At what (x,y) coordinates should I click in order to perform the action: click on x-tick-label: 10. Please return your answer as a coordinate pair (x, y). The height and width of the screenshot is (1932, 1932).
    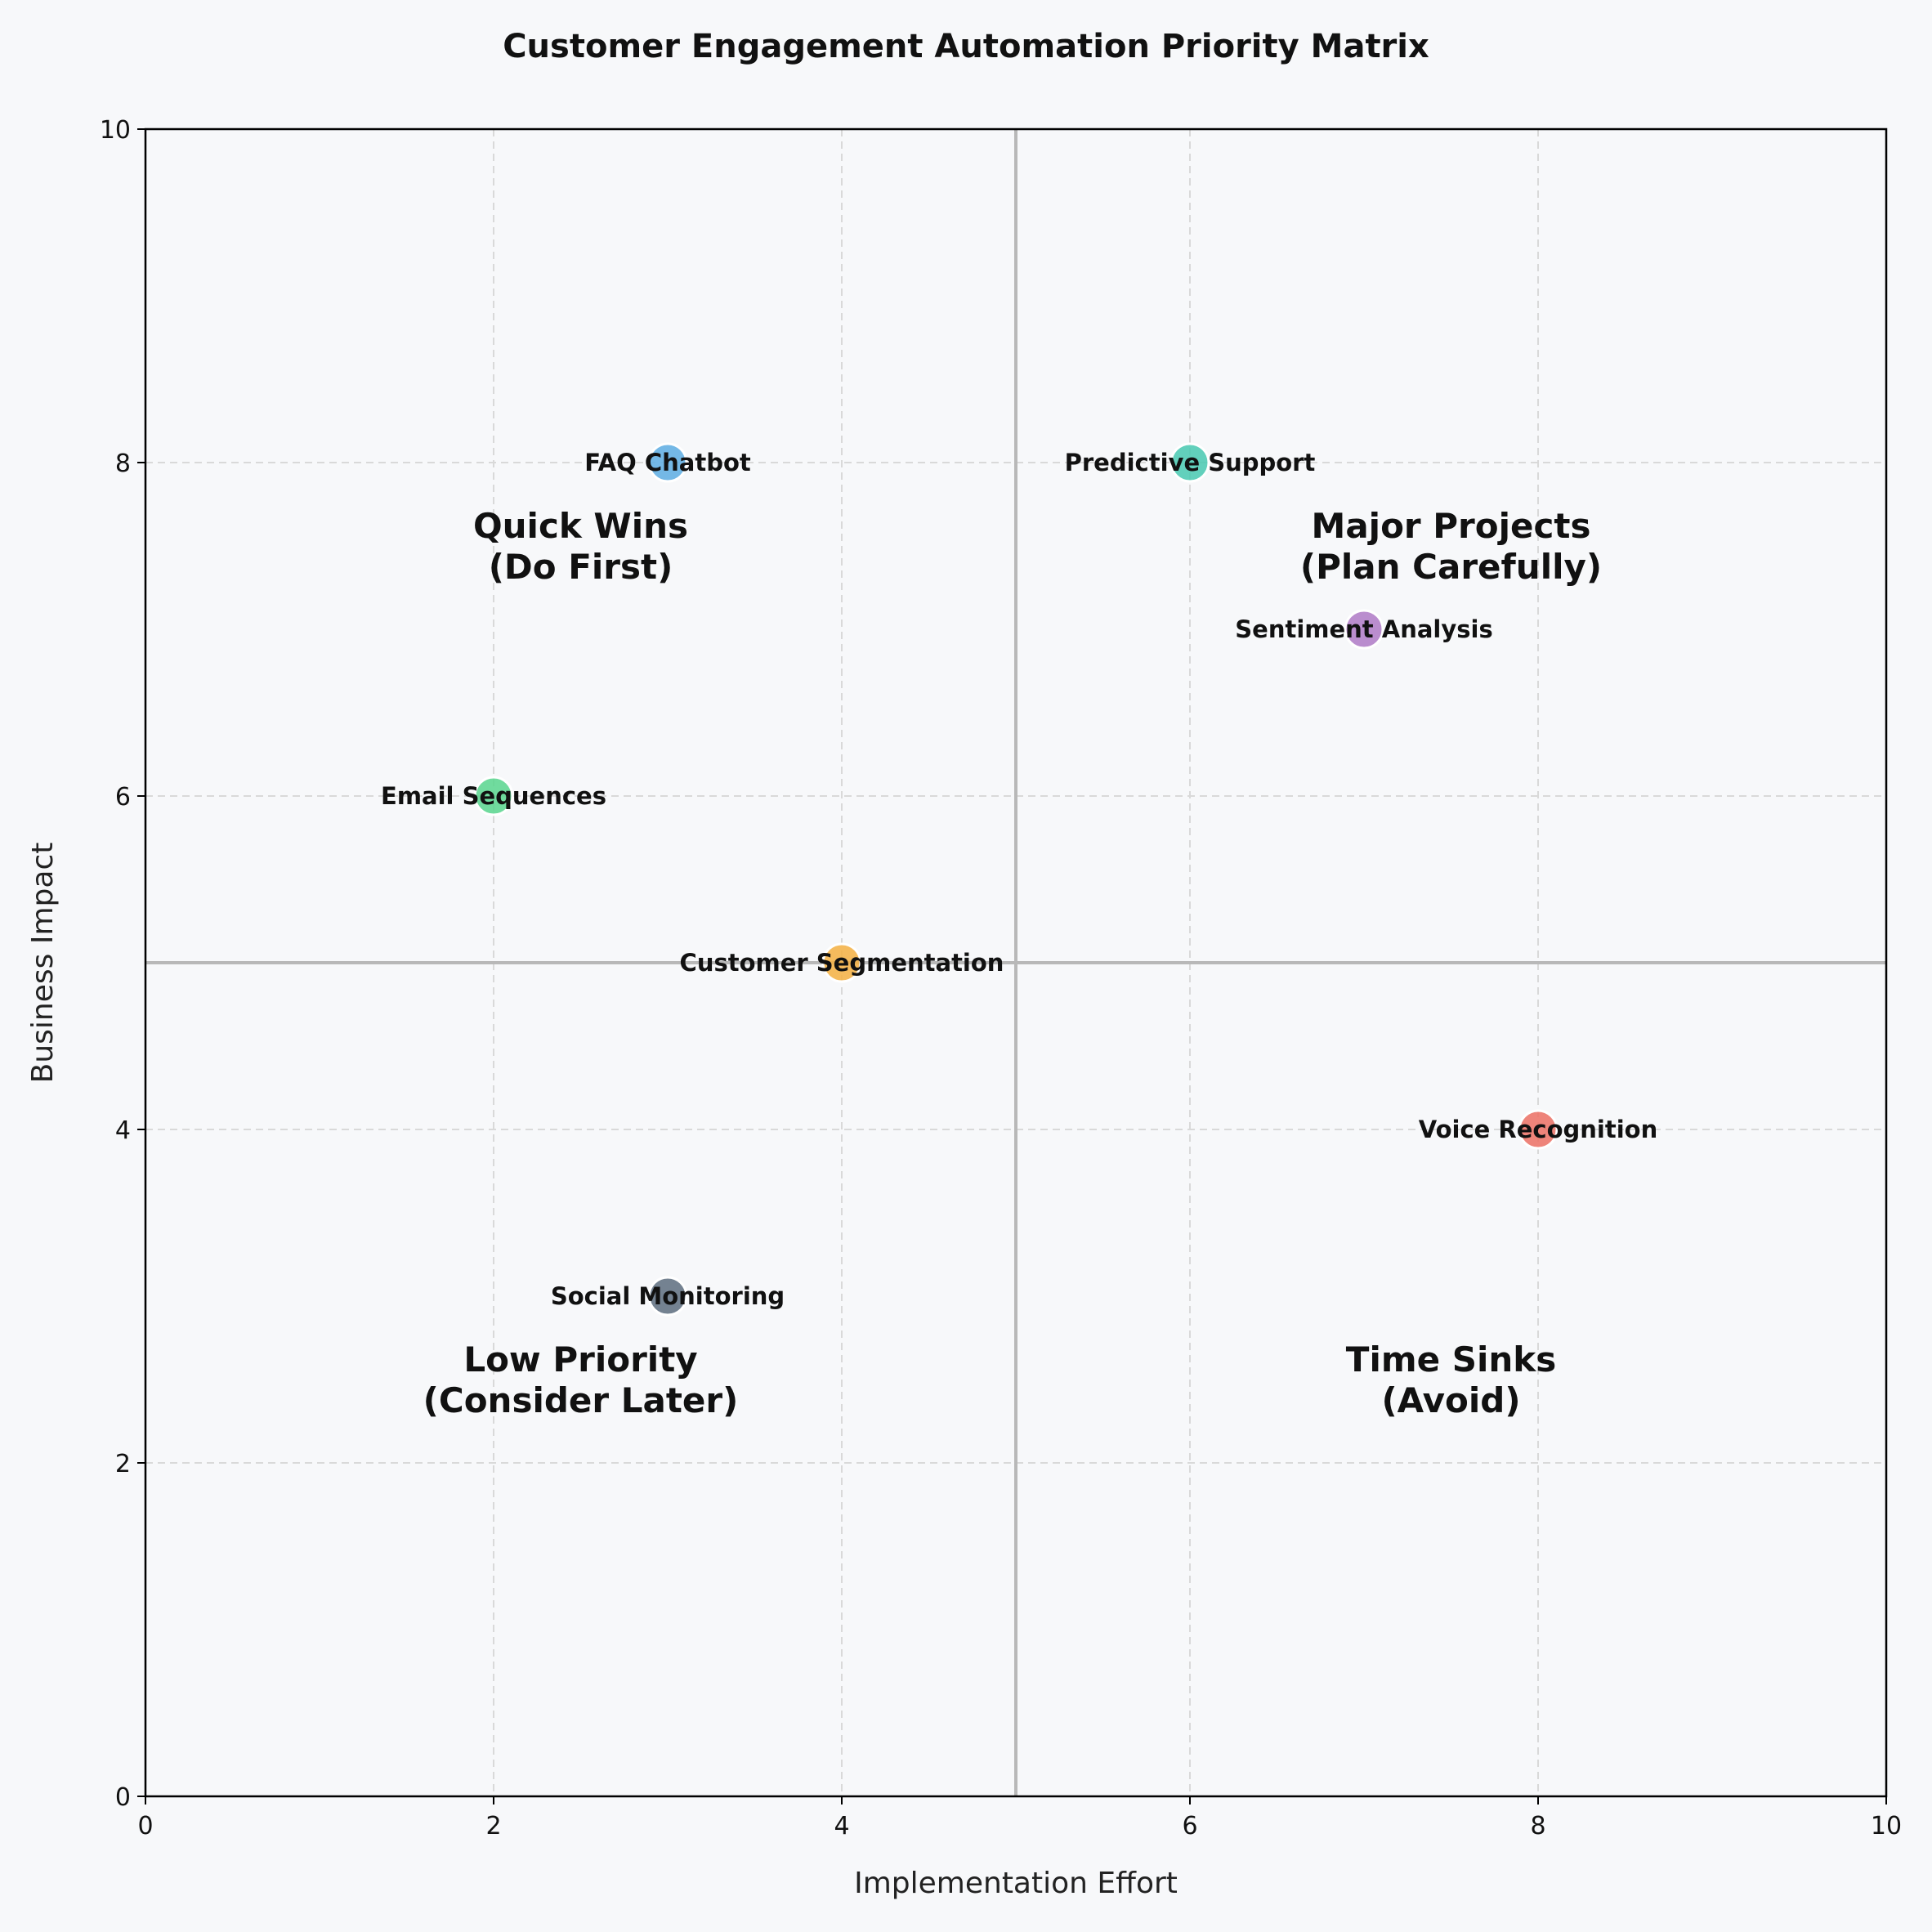
    Looking at the image, I should click on (1886, 1826).